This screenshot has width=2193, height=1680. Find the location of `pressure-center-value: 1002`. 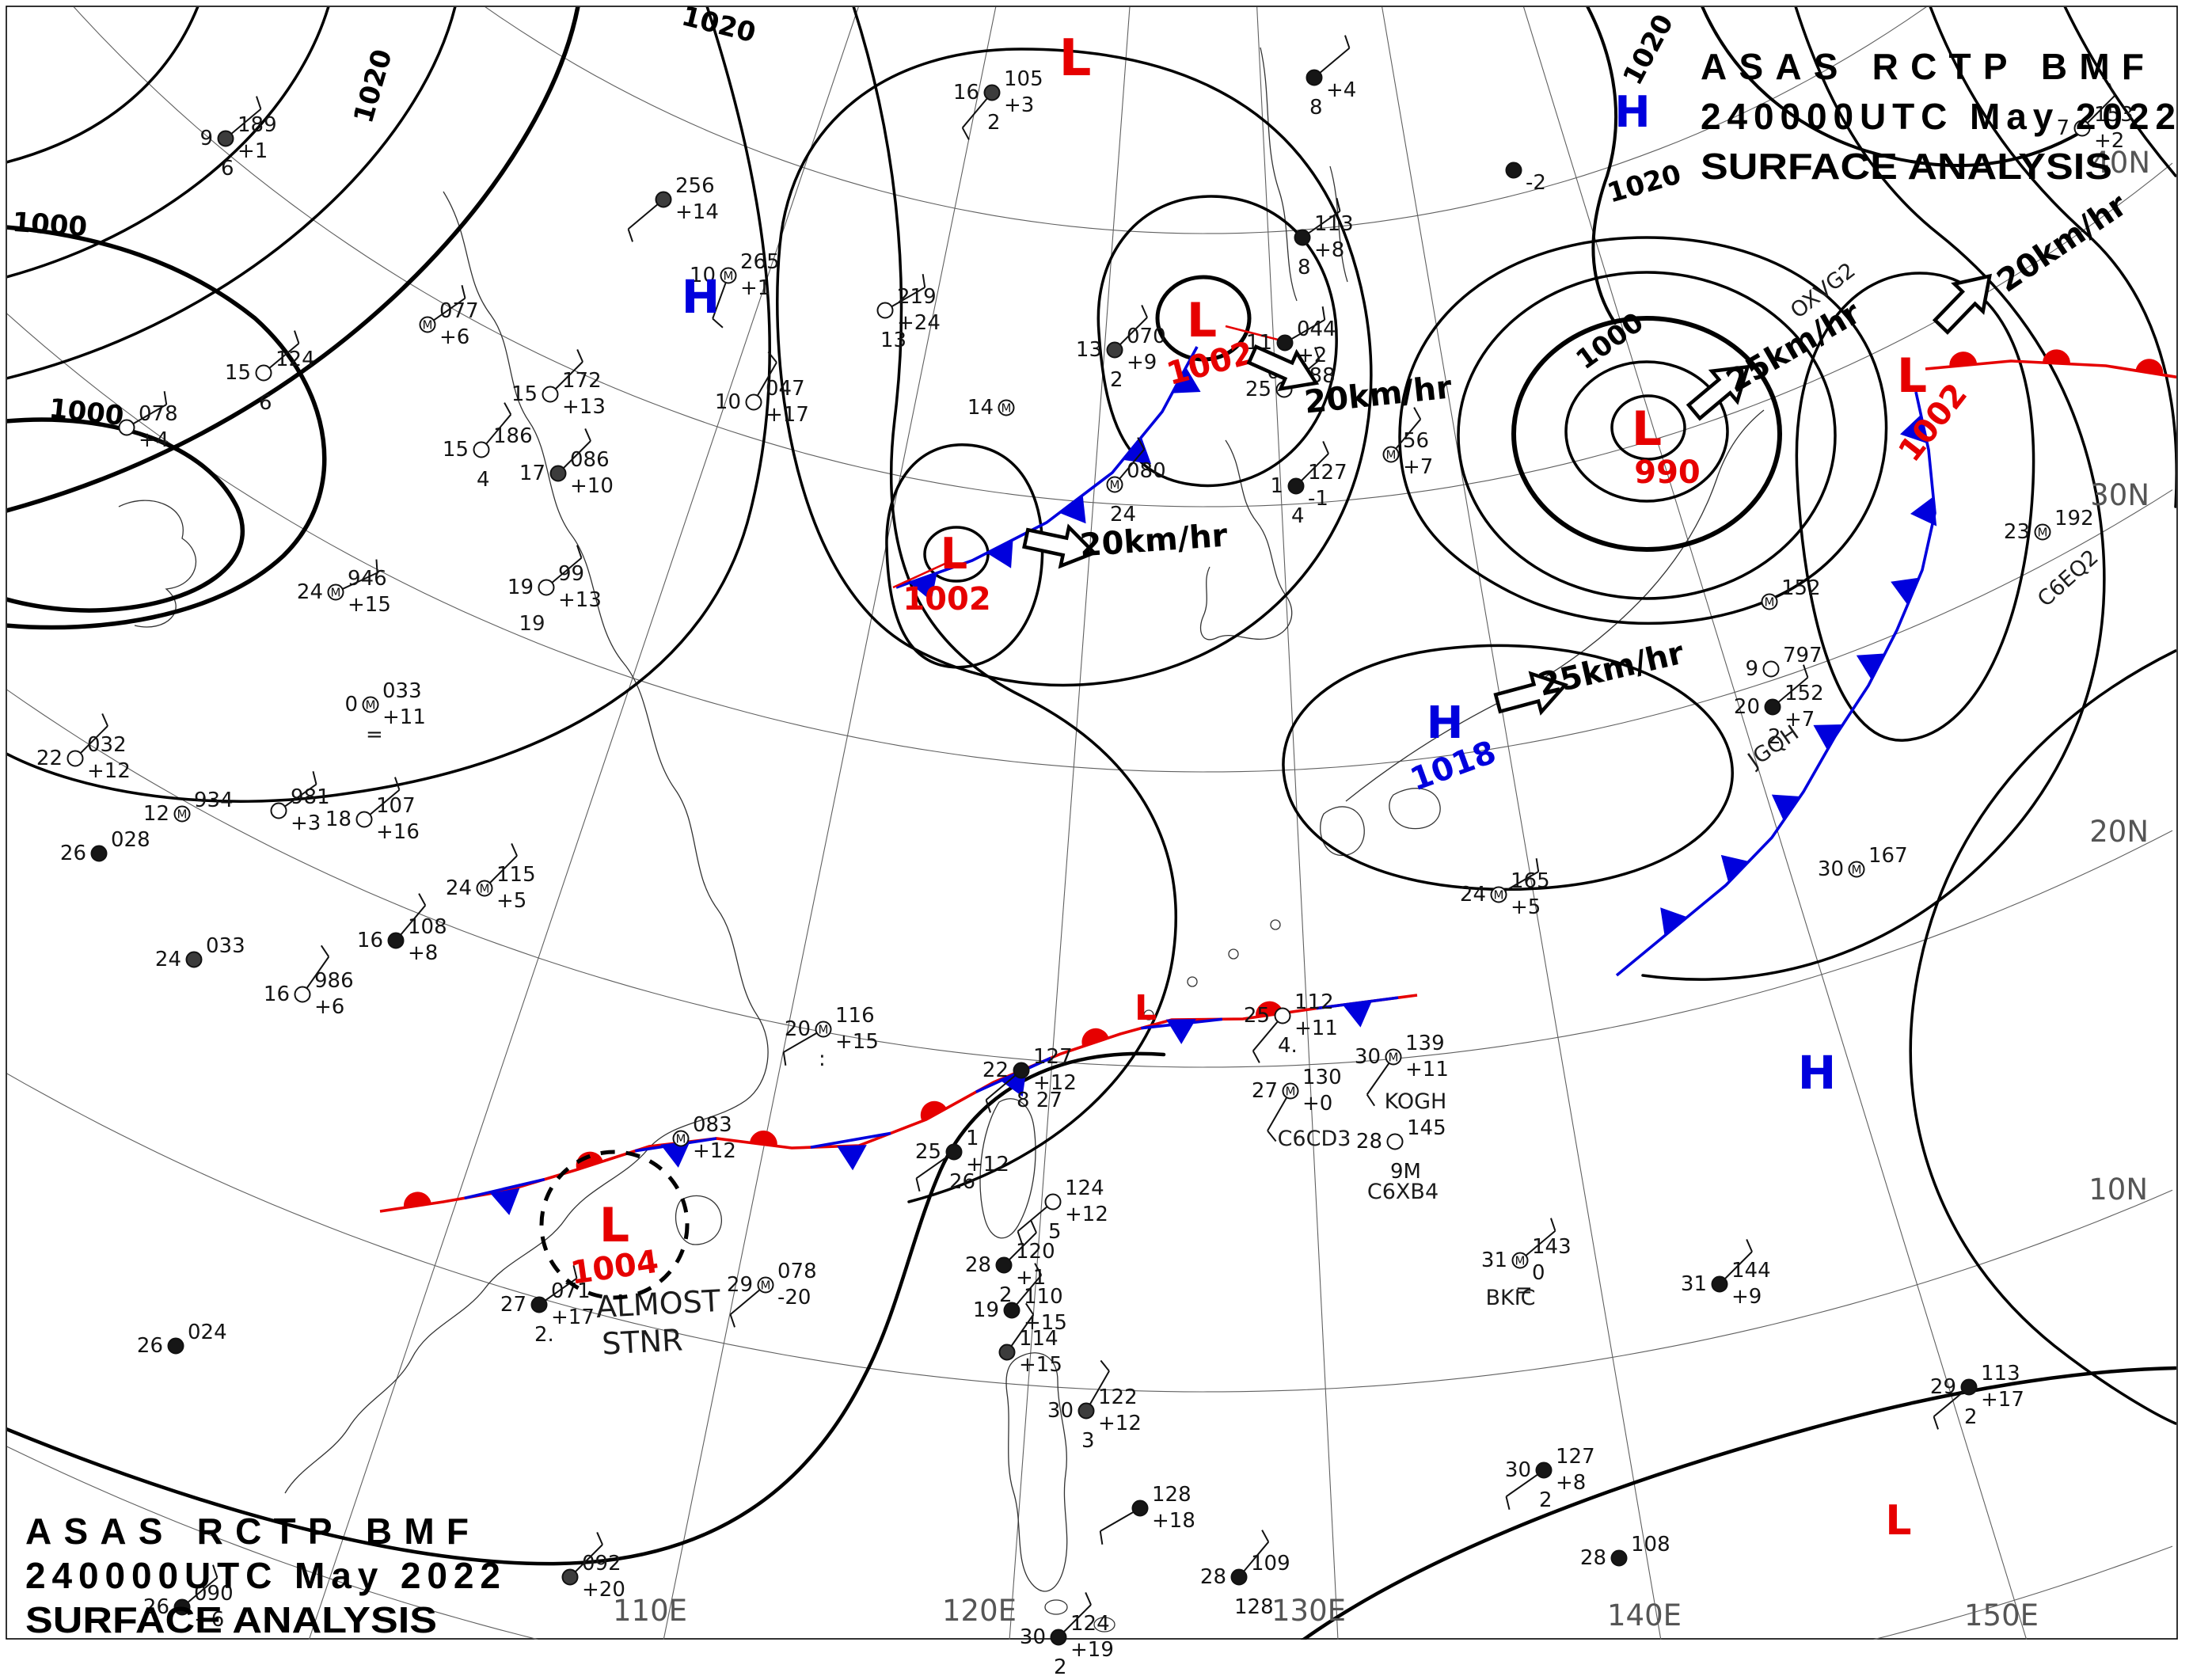

pressure-center-value: 1002 is located at coordinates (946, 599).